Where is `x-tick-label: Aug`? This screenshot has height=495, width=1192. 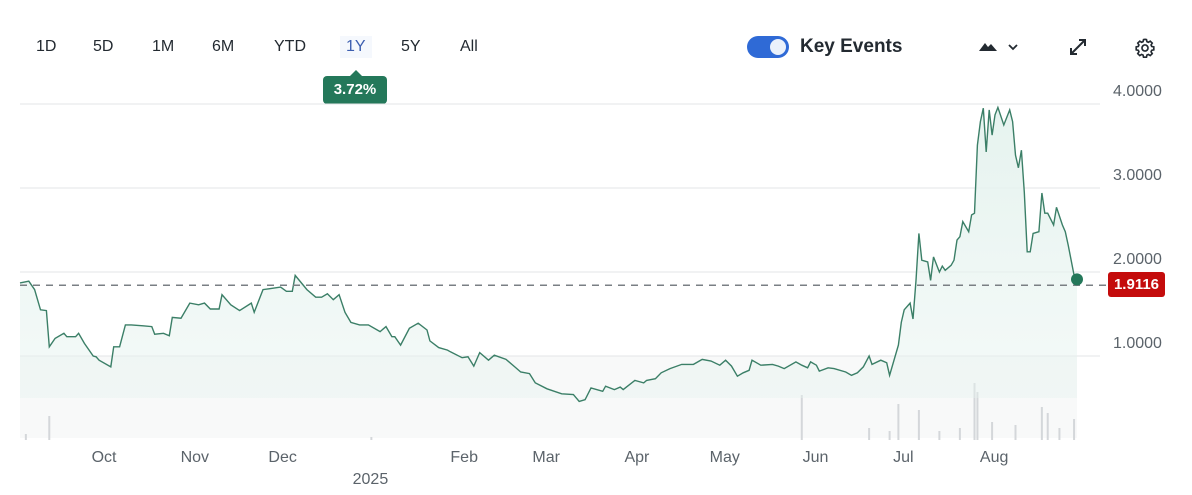
x-tick-label: Aug is located at coordinates (994, 457).